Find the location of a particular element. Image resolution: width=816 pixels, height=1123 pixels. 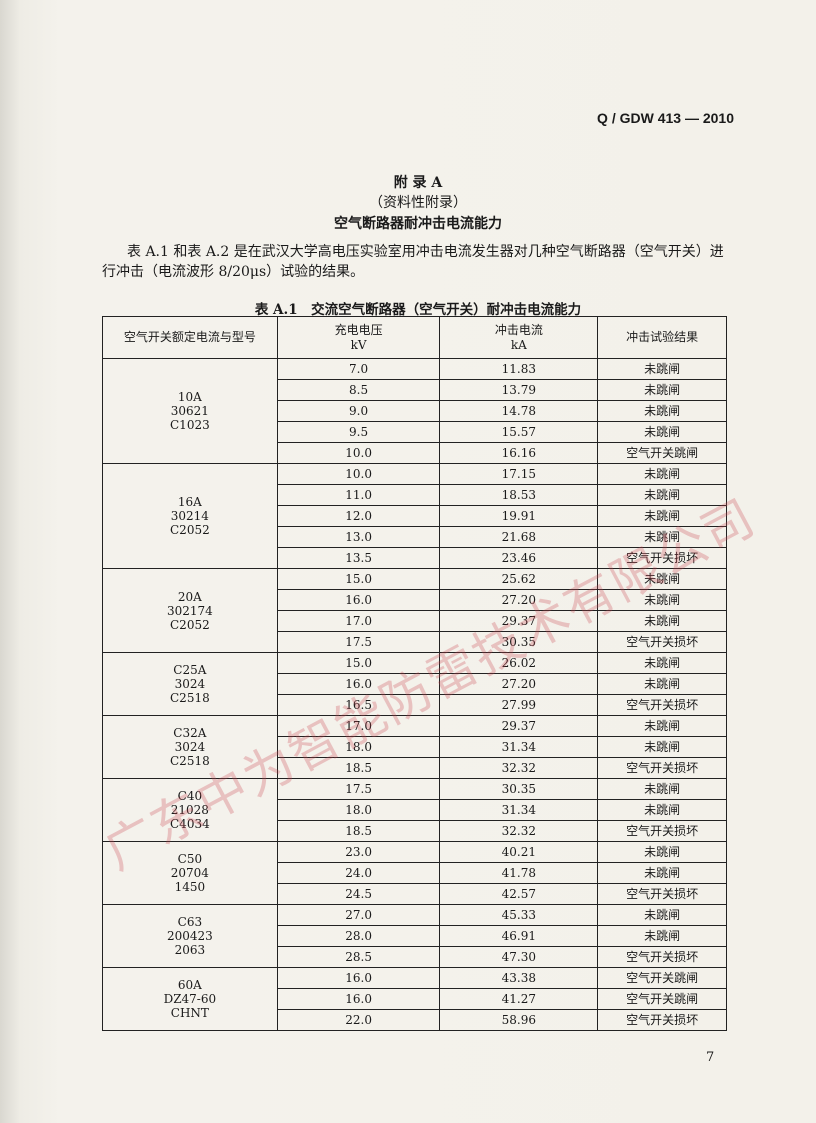

voltage-cell: 13.5 is located at coordinates (358, 558).